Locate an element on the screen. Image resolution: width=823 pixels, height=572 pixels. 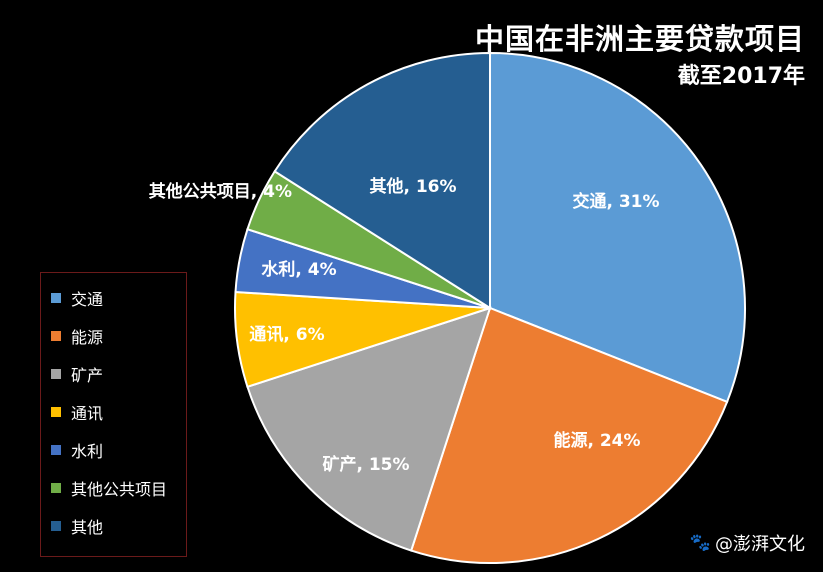
paw-icon: 🐾 is located at coordinates (700, 543).